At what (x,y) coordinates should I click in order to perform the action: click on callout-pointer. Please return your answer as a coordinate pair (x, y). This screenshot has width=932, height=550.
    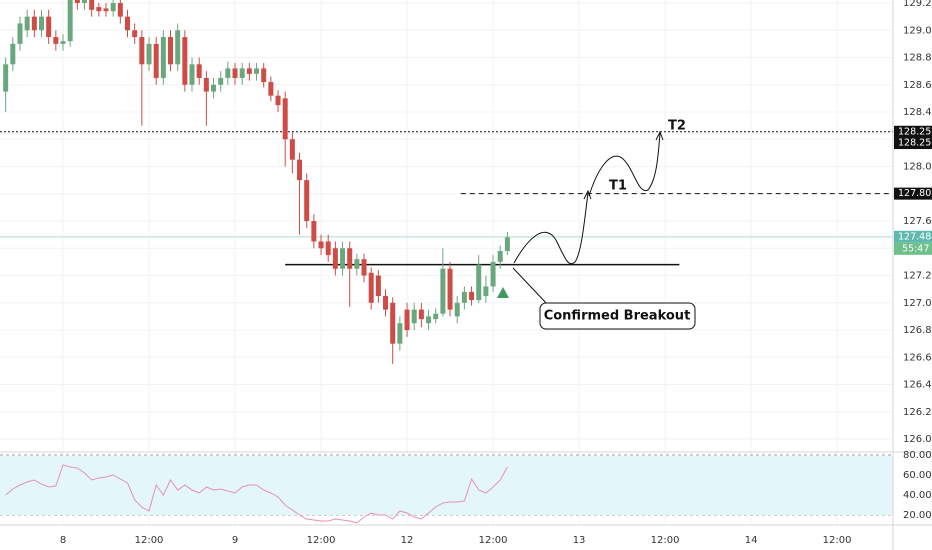
    Looking at the image, I should click on (530, 286).